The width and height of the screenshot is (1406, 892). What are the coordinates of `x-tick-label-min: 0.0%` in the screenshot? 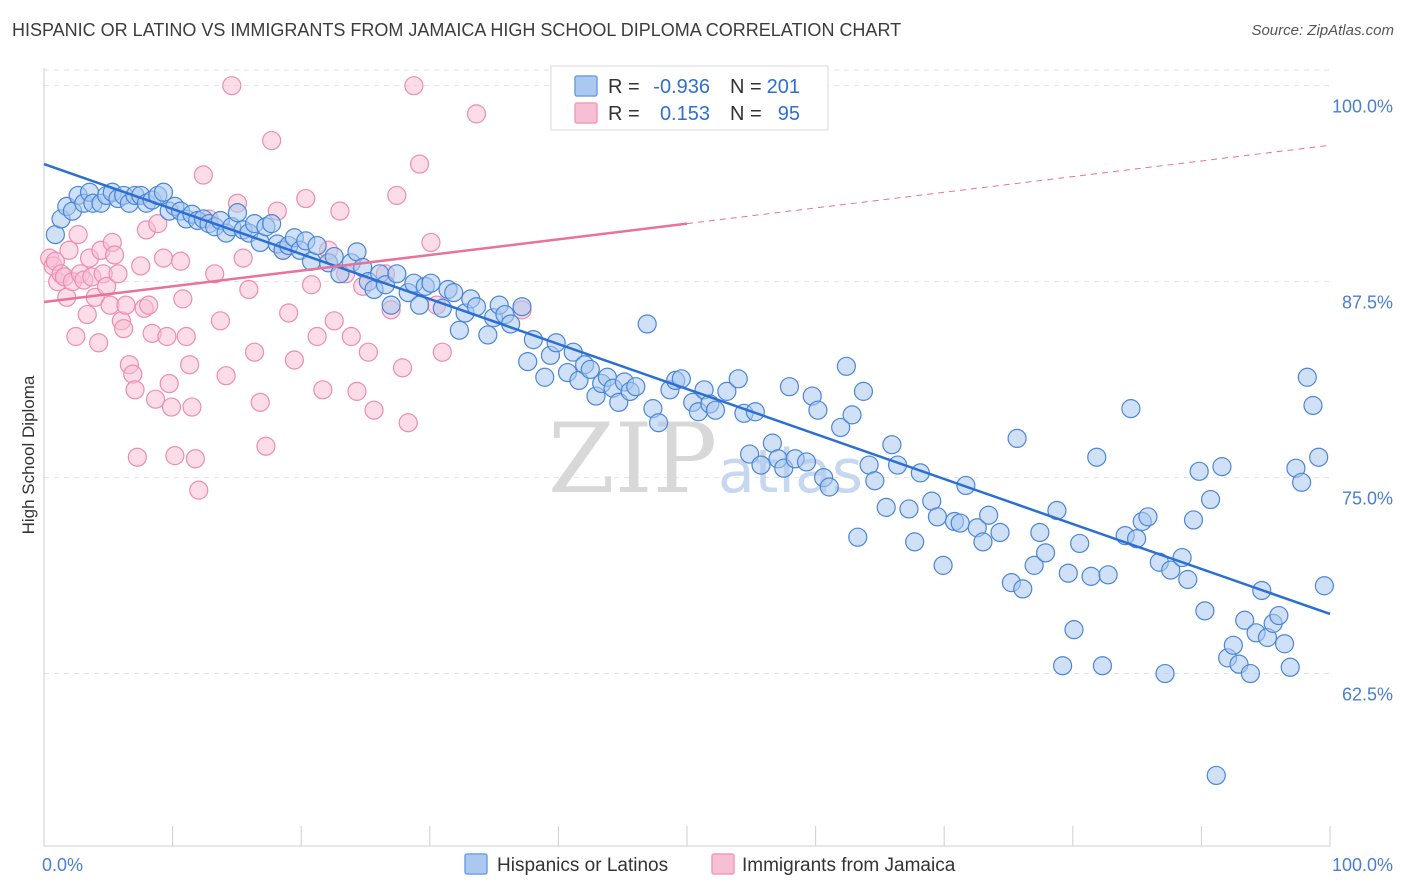 It's located at (62, 865).